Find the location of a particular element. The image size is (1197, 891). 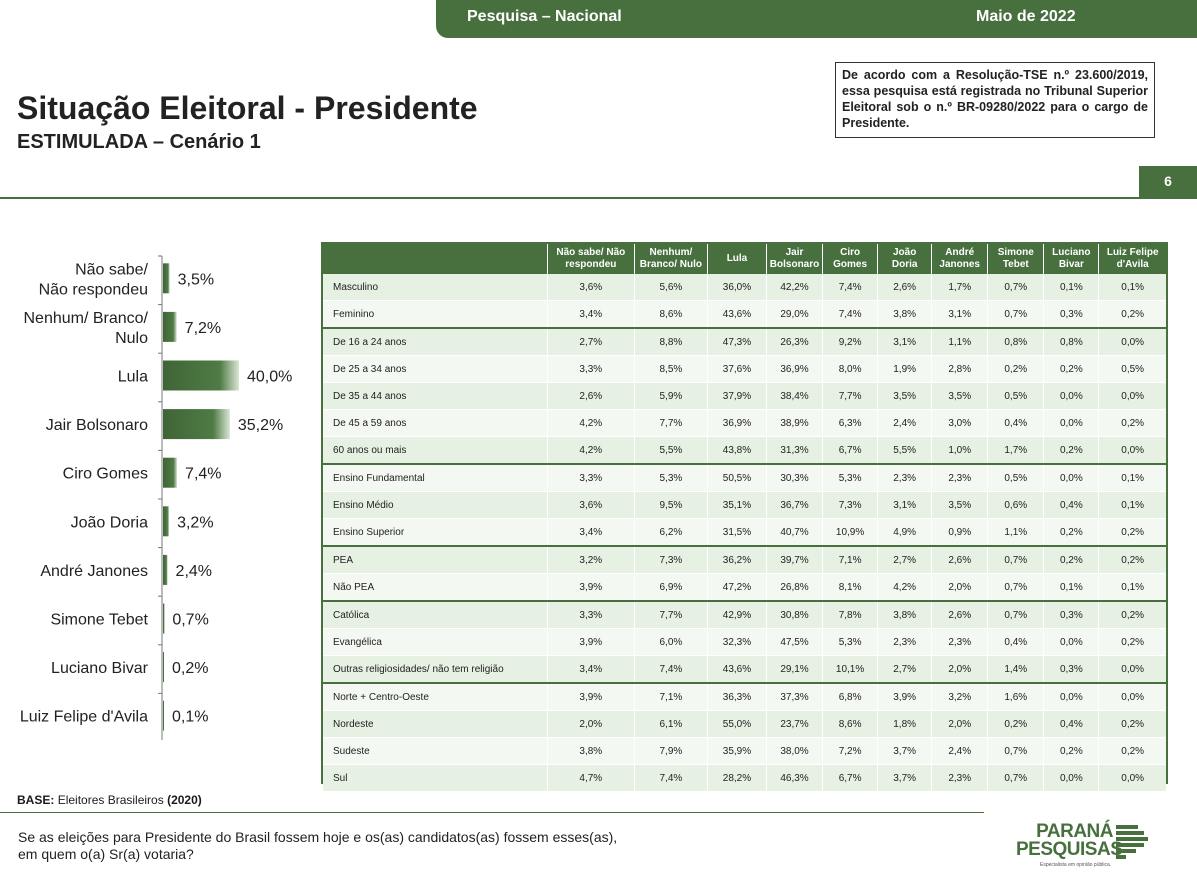

table-cell: 3,9% is located at coordinates (905, 696).